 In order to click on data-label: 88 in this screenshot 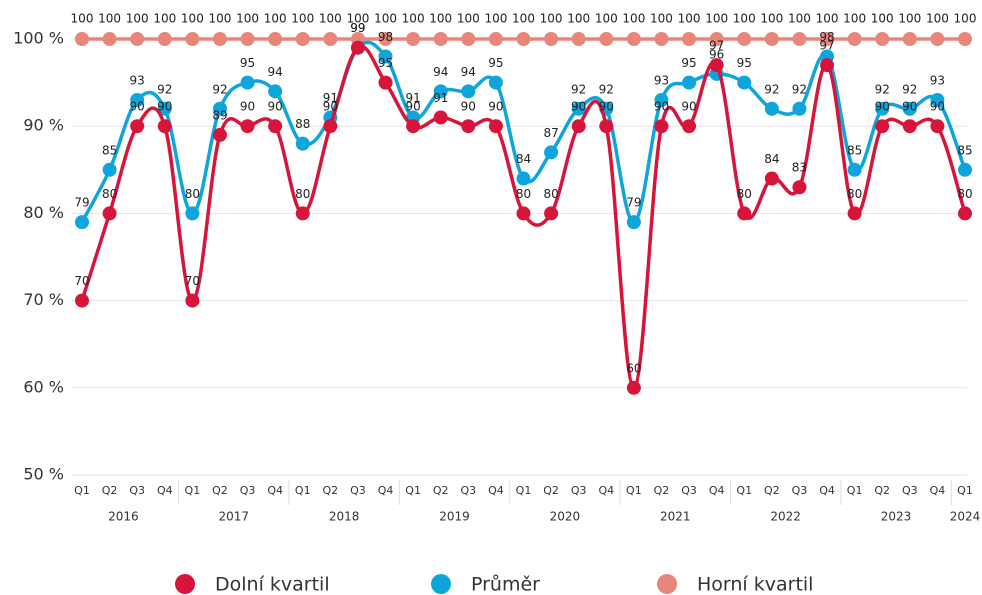, I will do `click(302, 124)`.